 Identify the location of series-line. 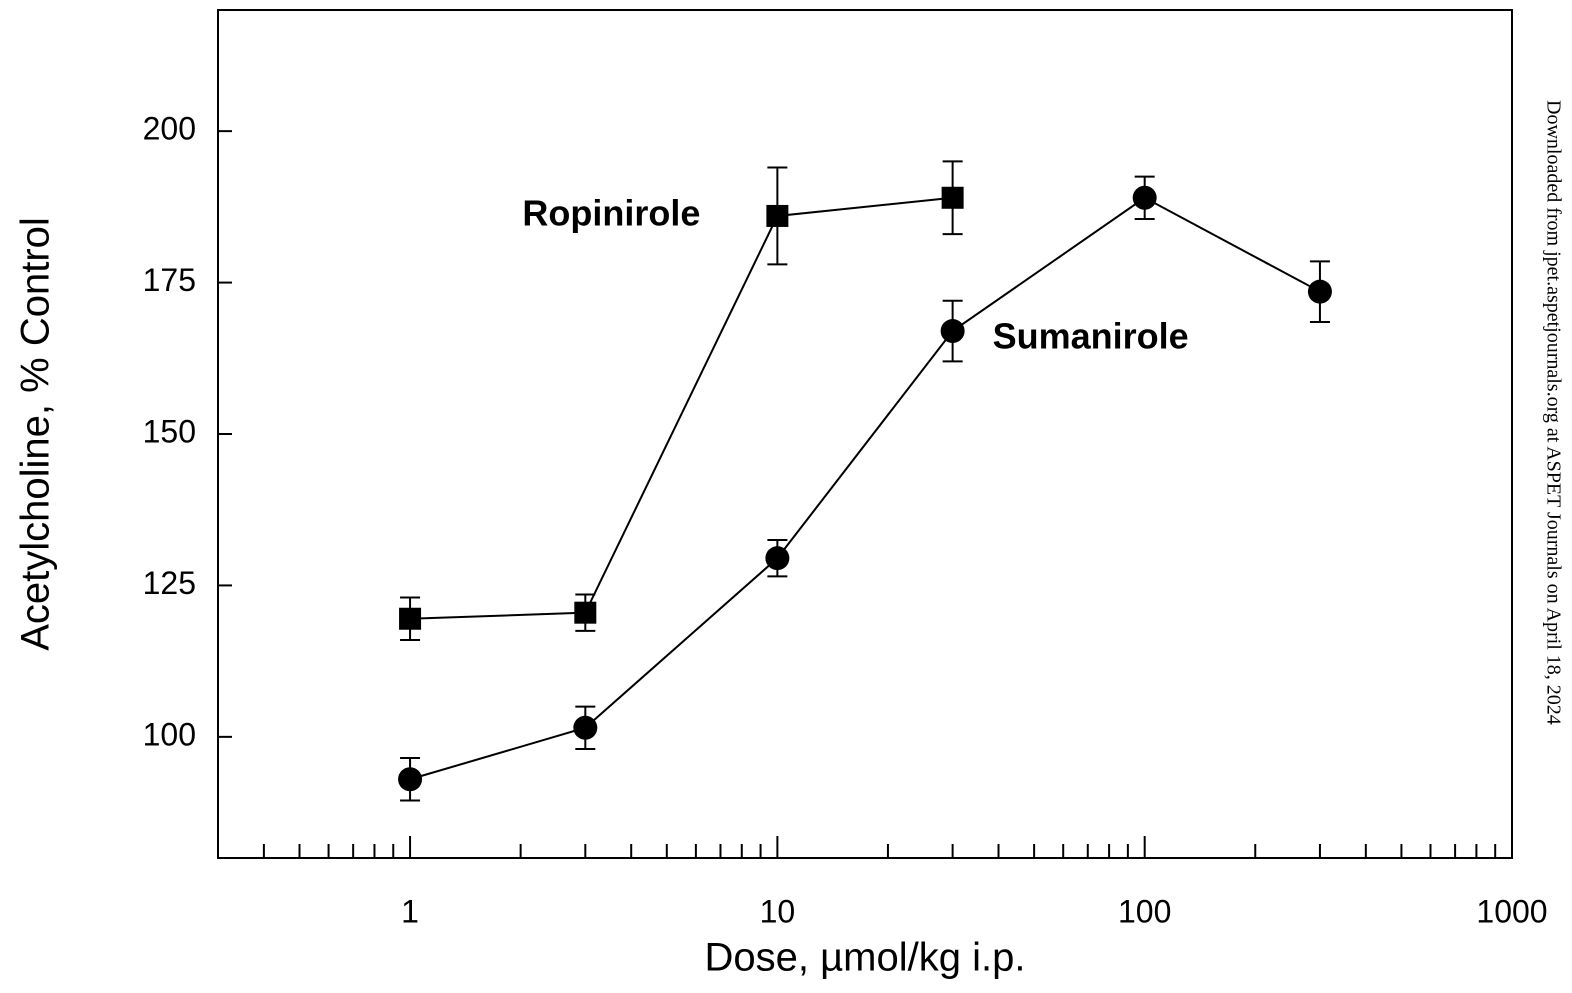
(681, 408).